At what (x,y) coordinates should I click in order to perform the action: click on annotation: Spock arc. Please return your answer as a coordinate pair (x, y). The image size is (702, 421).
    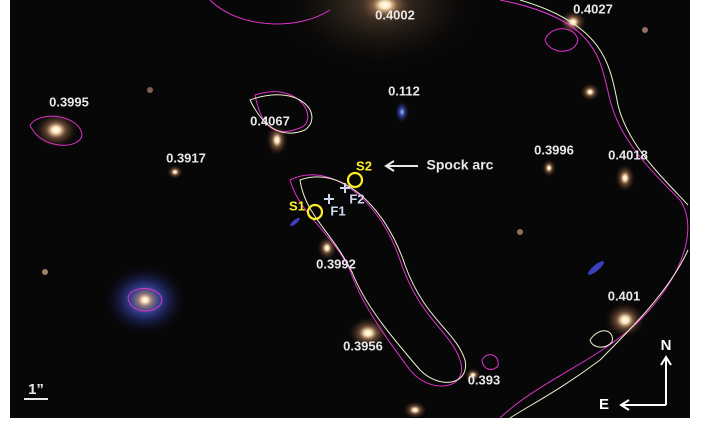
    Looking at the image, I should click on (460, 165).